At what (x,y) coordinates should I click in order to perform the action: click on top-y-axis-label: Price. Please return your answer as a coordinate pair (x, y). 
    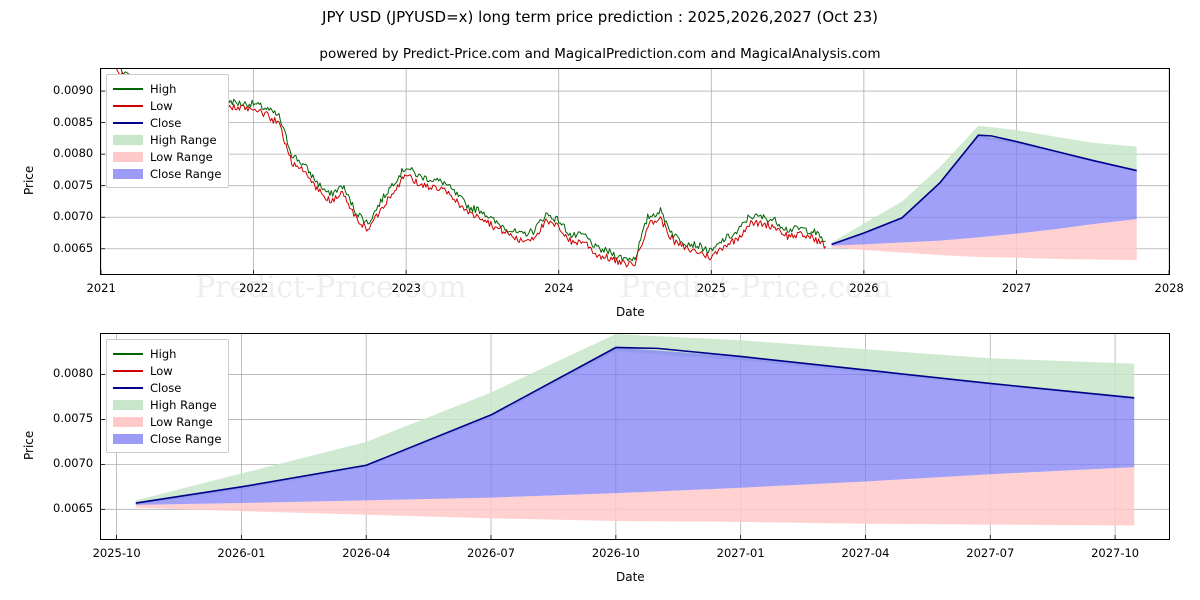
    Looking at the image, I should click on (29, 180).